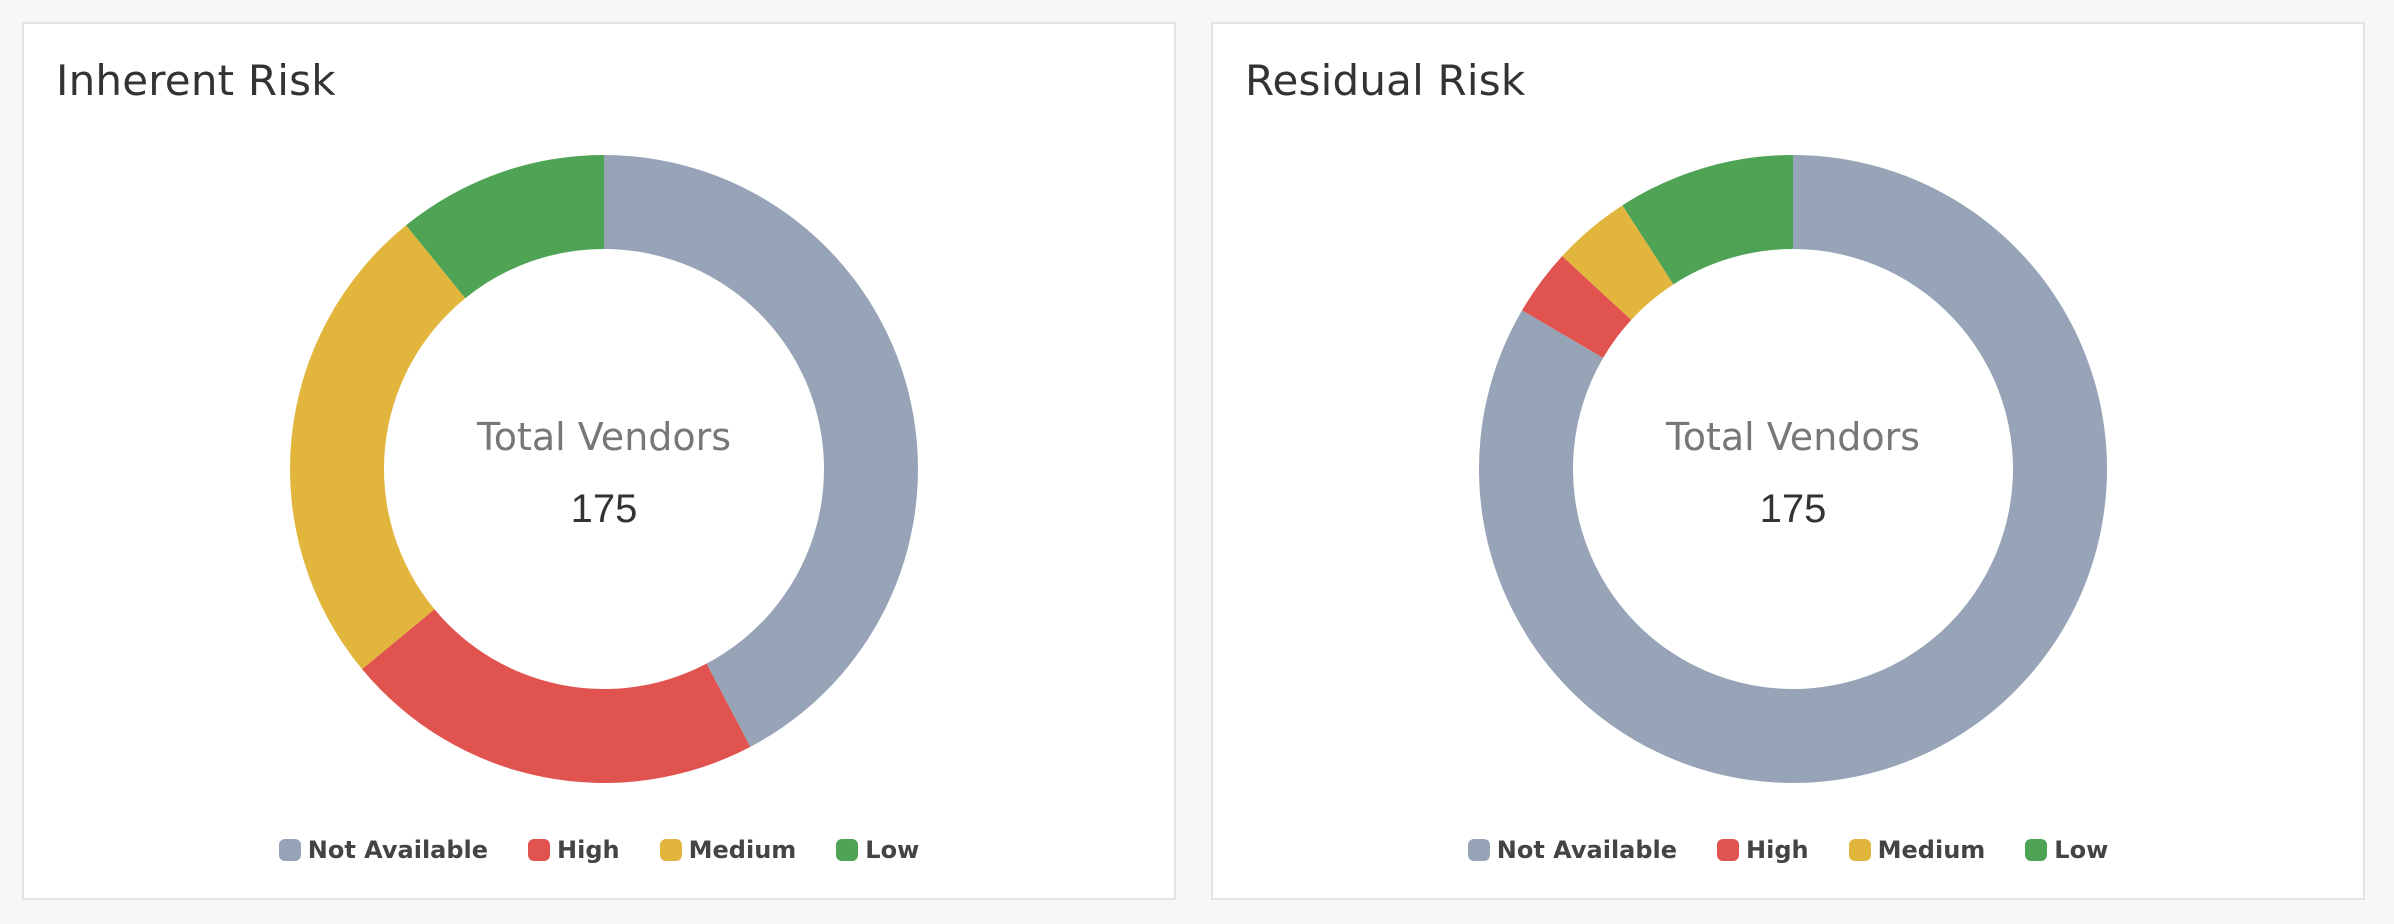 The height and width of the screenshot is (924, 2394). What do you see at coordinates (1385, 80) in the screenshot?
I see `chart-title: Residual Risk` at bounding box center [1385, 80].